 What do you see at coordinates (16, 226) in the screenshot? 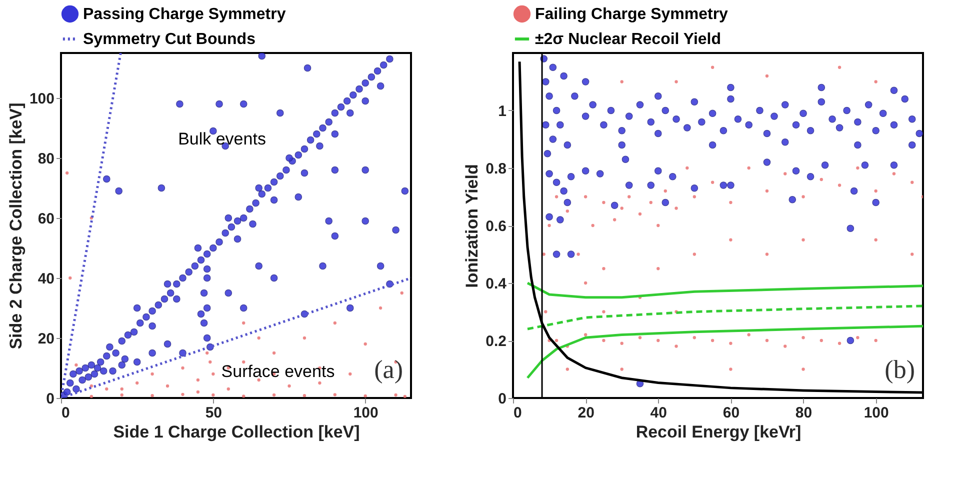
I see `y-axis-title: Side 2 Charge Collection [keV]` at bounding box center [16, 226].